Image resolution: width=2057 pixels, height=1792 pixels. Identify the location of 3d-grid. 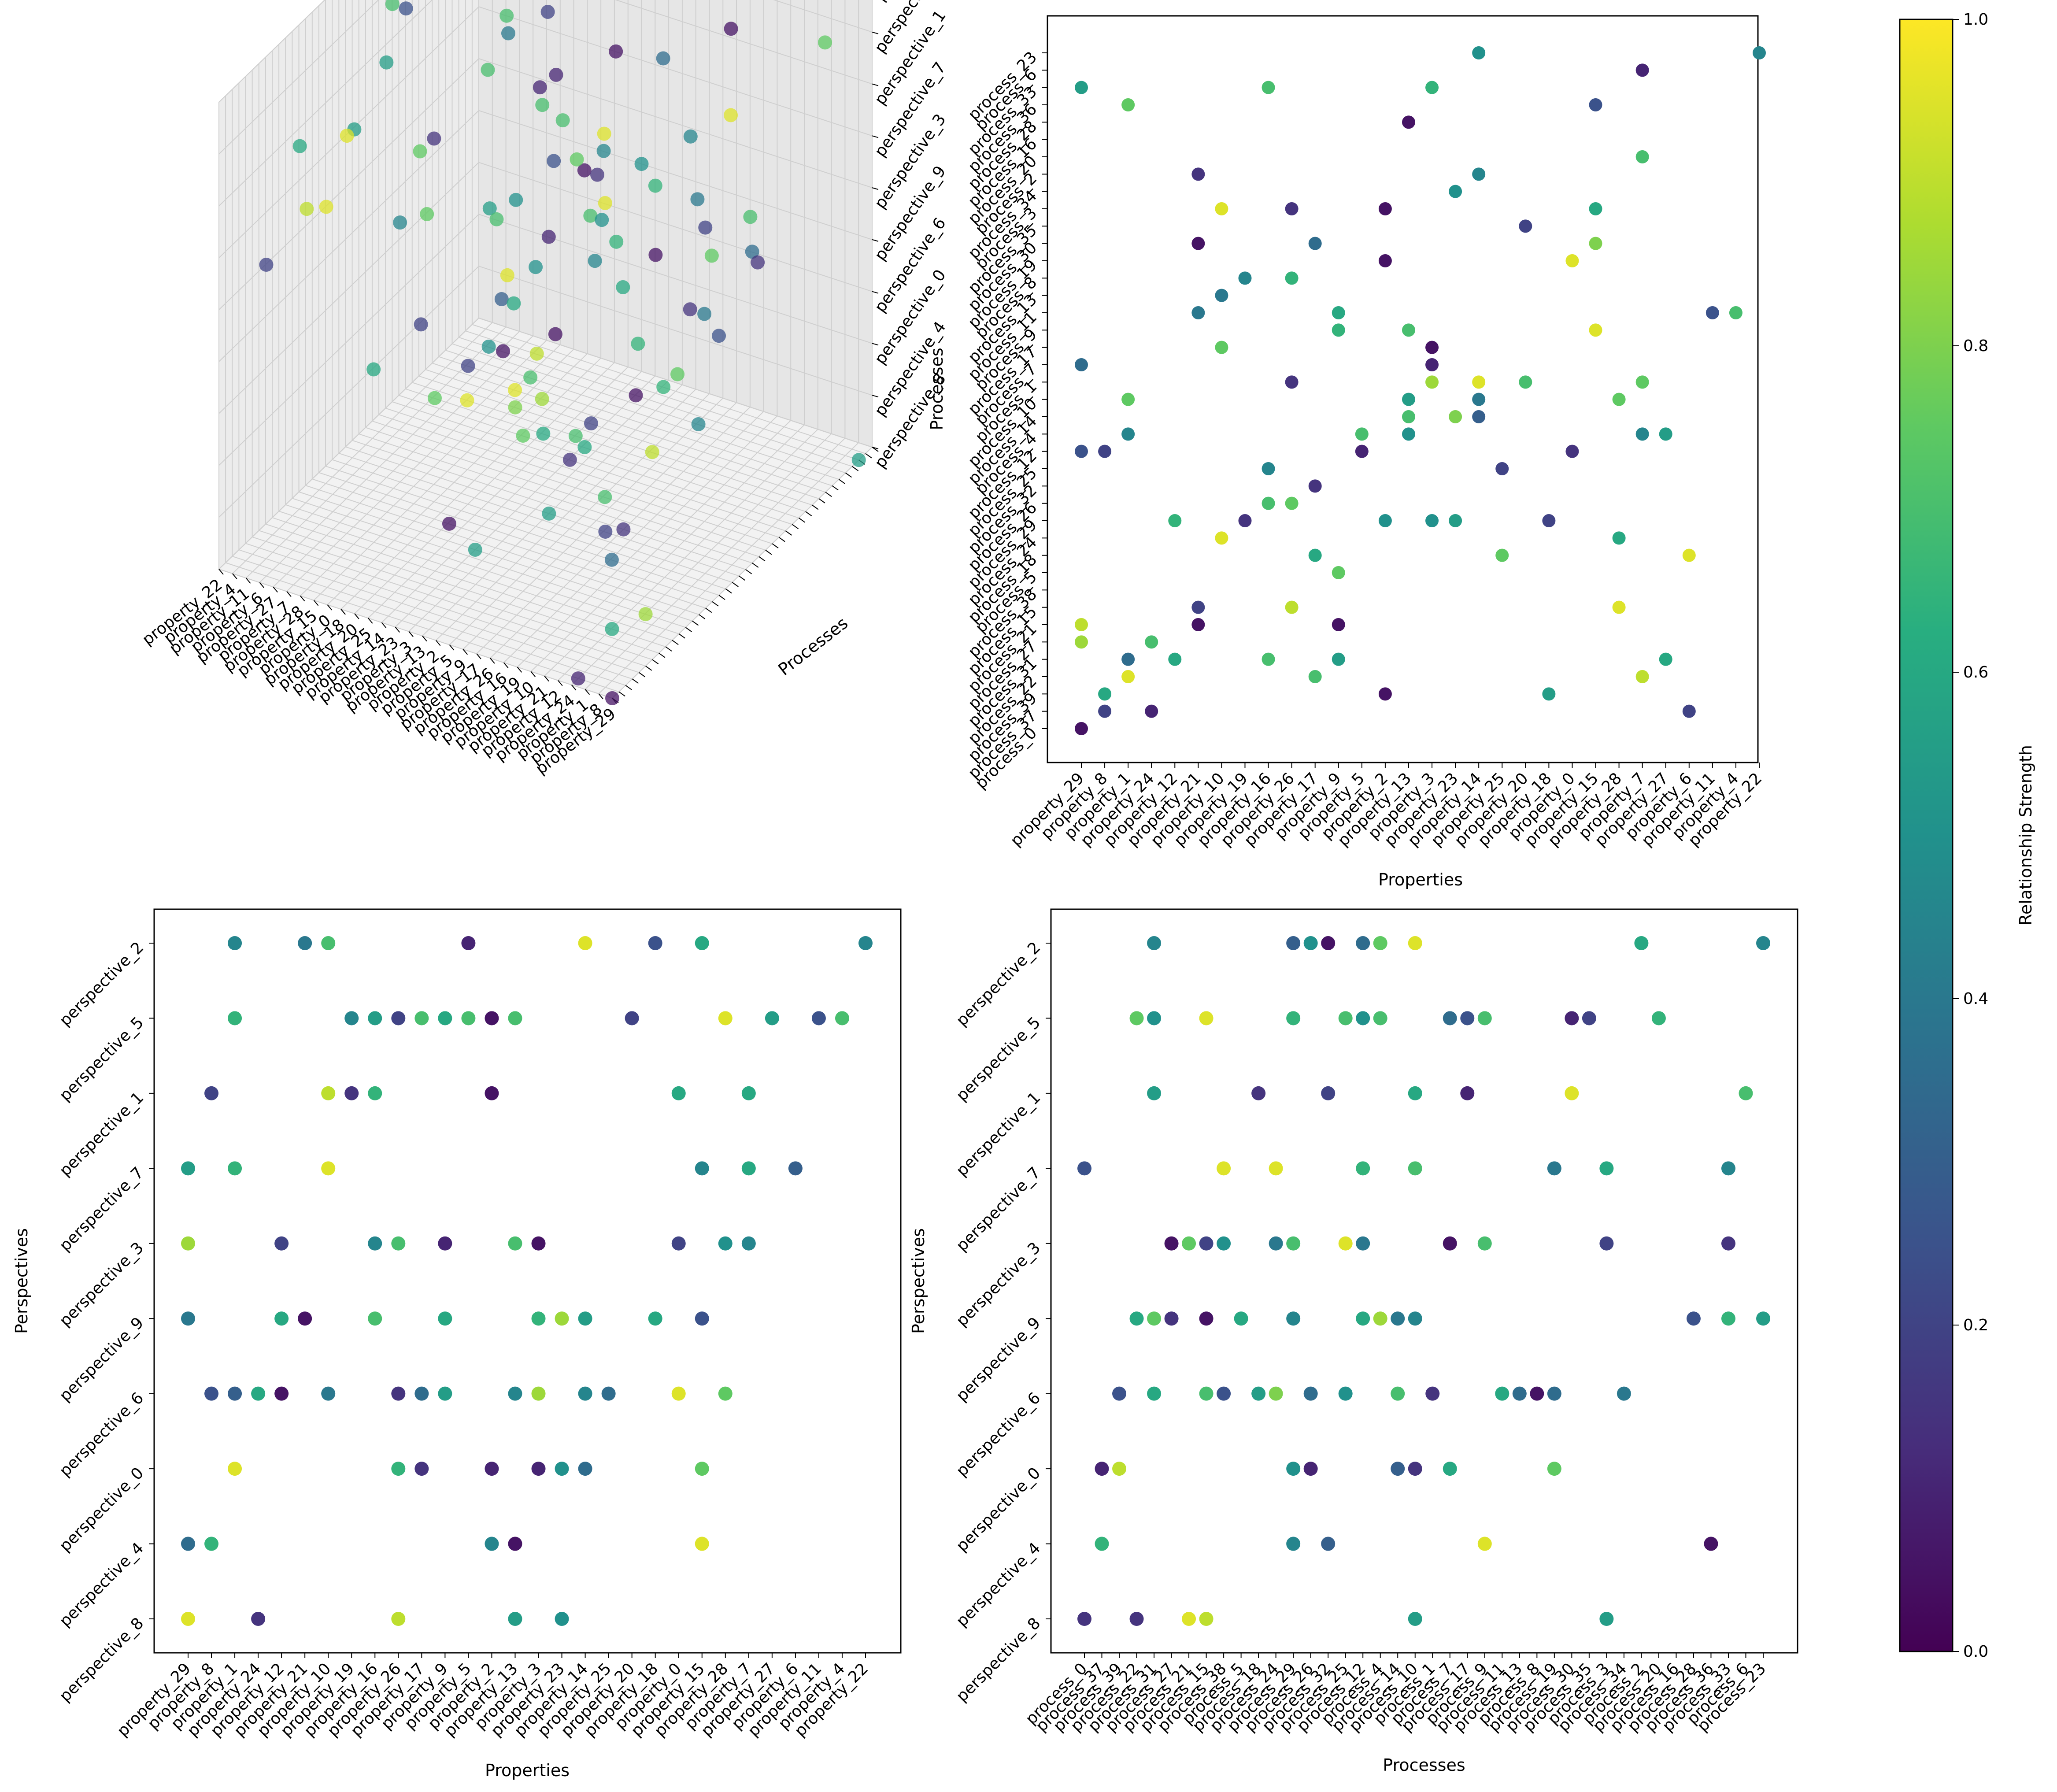
(548, 352).